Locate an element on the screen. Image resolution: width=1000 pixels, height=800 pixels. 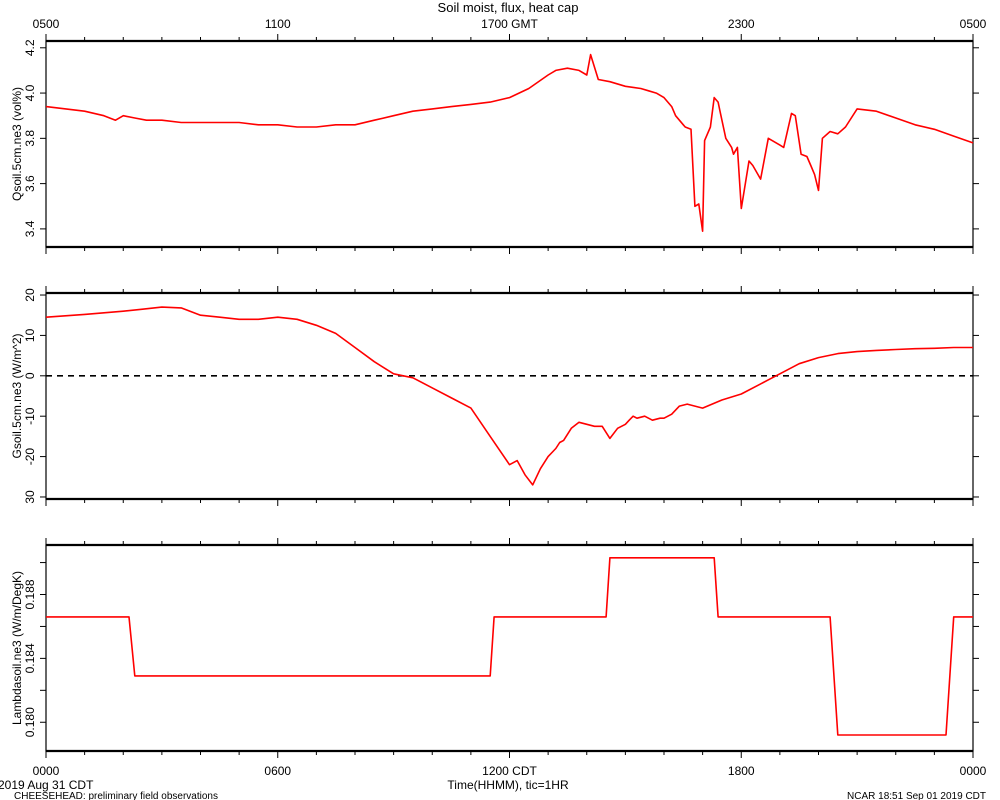
bottom-axis-tick-label: 0600 is located at coordinates (277, 771).